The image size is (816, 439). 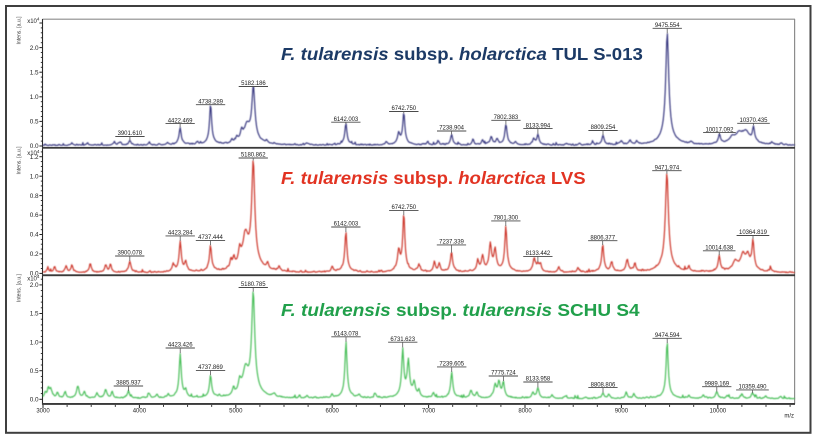 What do you see at coordinates (789, 417) in the screenshot?
I see `svg-text: m/z` at bounding box center [789, 417].